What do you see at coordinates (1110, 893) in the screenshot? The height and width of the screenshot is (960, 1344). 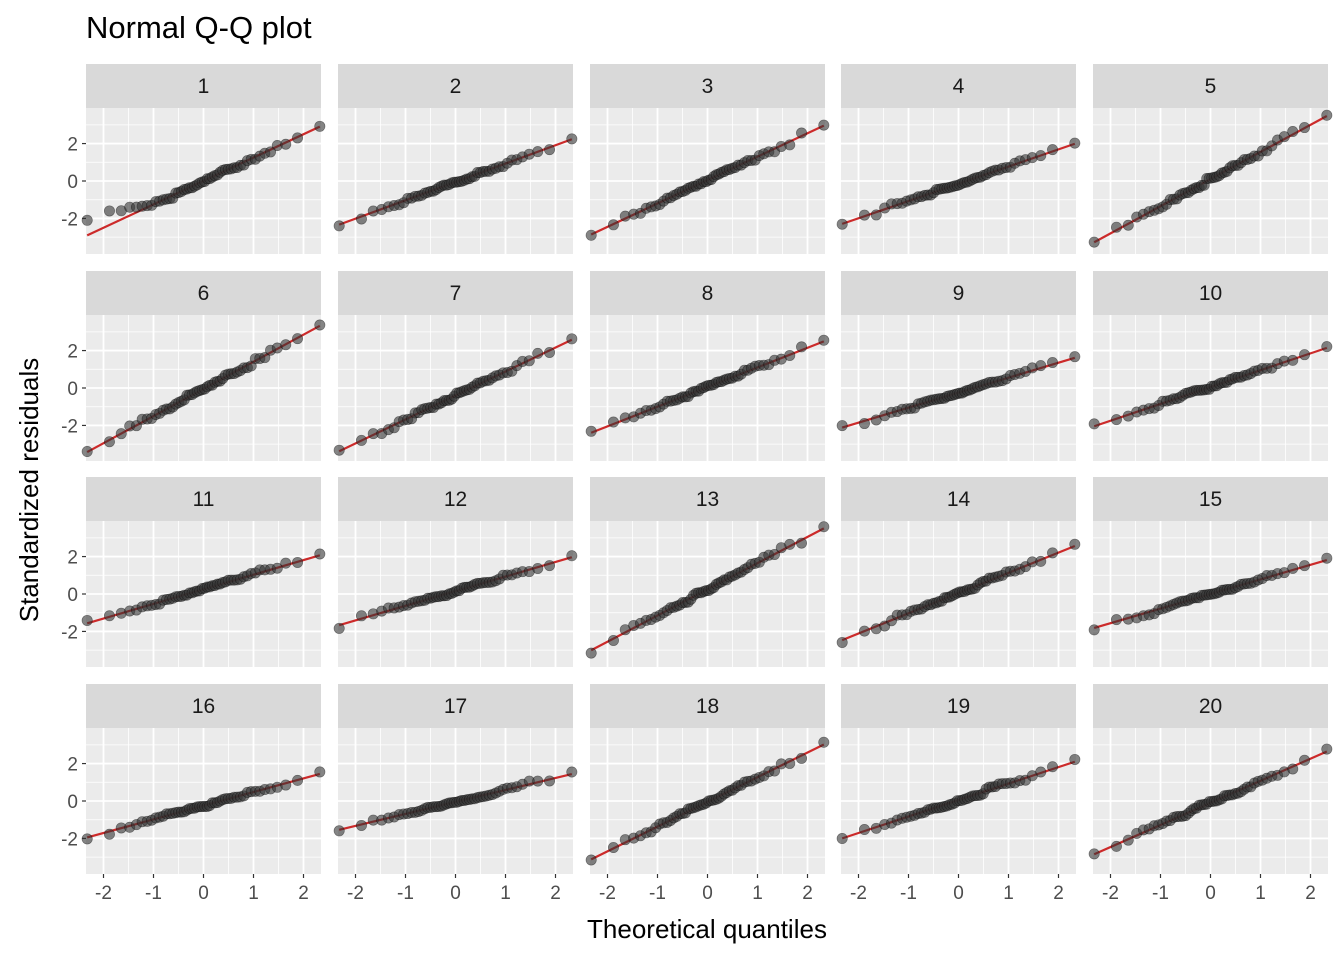 I see `x-tick-label: -2` at bounding box center [1110, 893].